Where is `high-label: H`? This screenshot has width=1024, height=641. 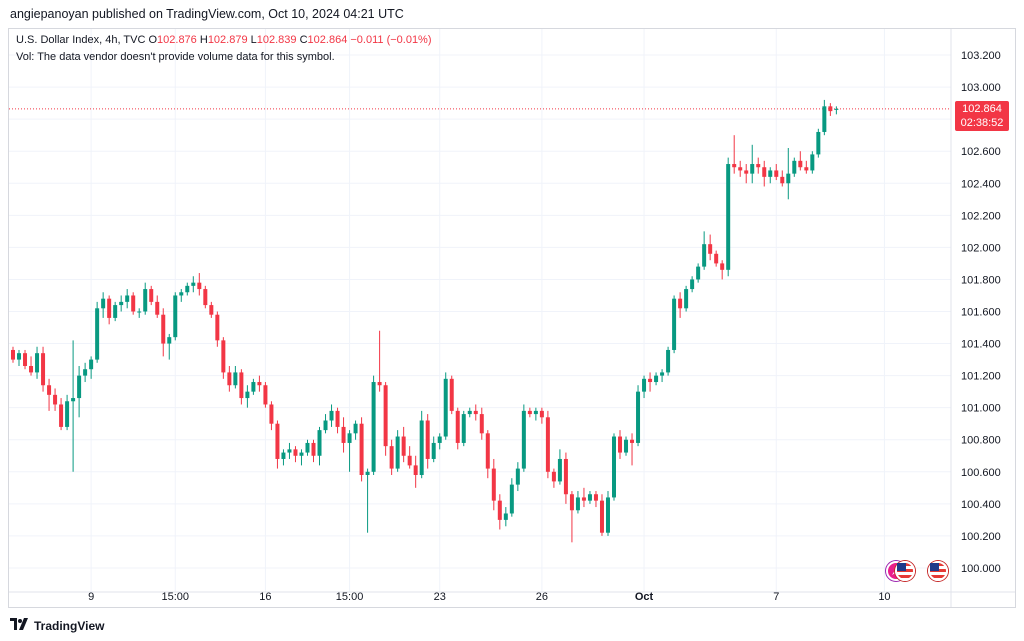
high-label: H is located at coordinates (203, 40).